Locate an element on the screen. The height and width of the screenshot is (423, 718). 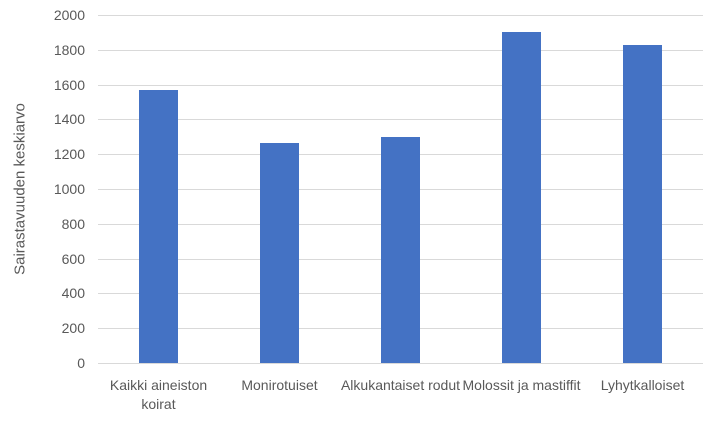
y-tick-label: 800 is located at coordinates (73, 223).